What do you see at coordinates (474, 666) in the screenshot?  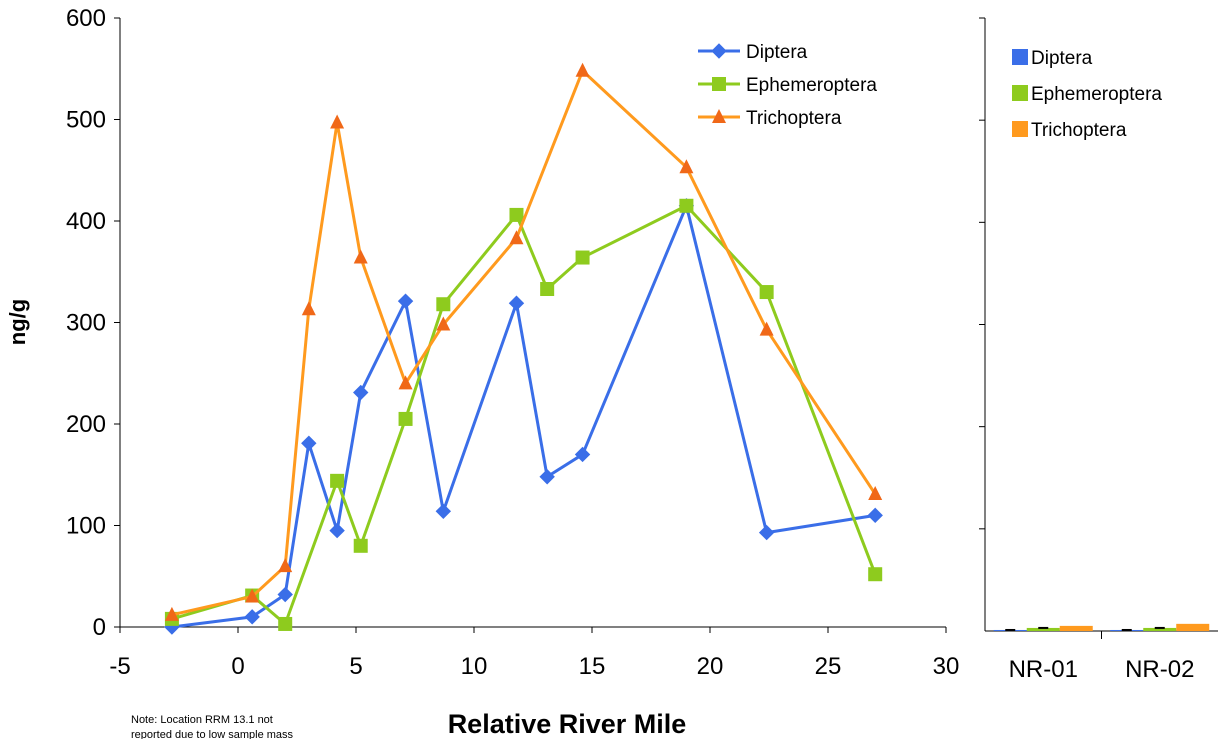 I see `x-tick-label: 10` at bounding box center [474, 666].